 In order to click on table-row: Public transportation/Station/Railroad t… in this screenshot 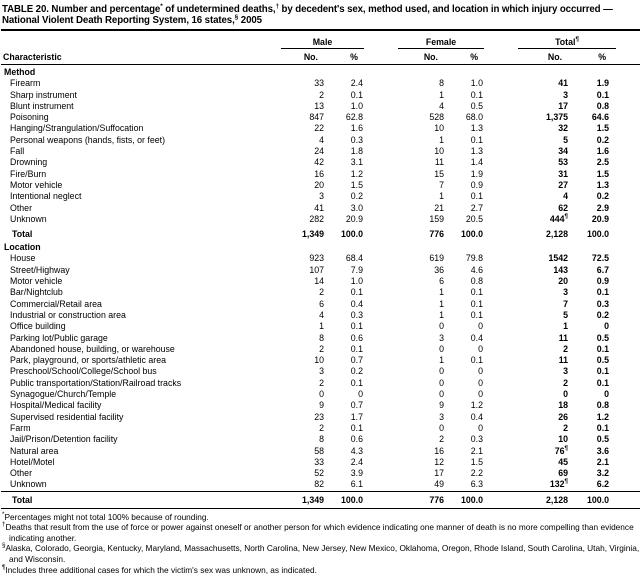, I will do `click(320, 383)`.